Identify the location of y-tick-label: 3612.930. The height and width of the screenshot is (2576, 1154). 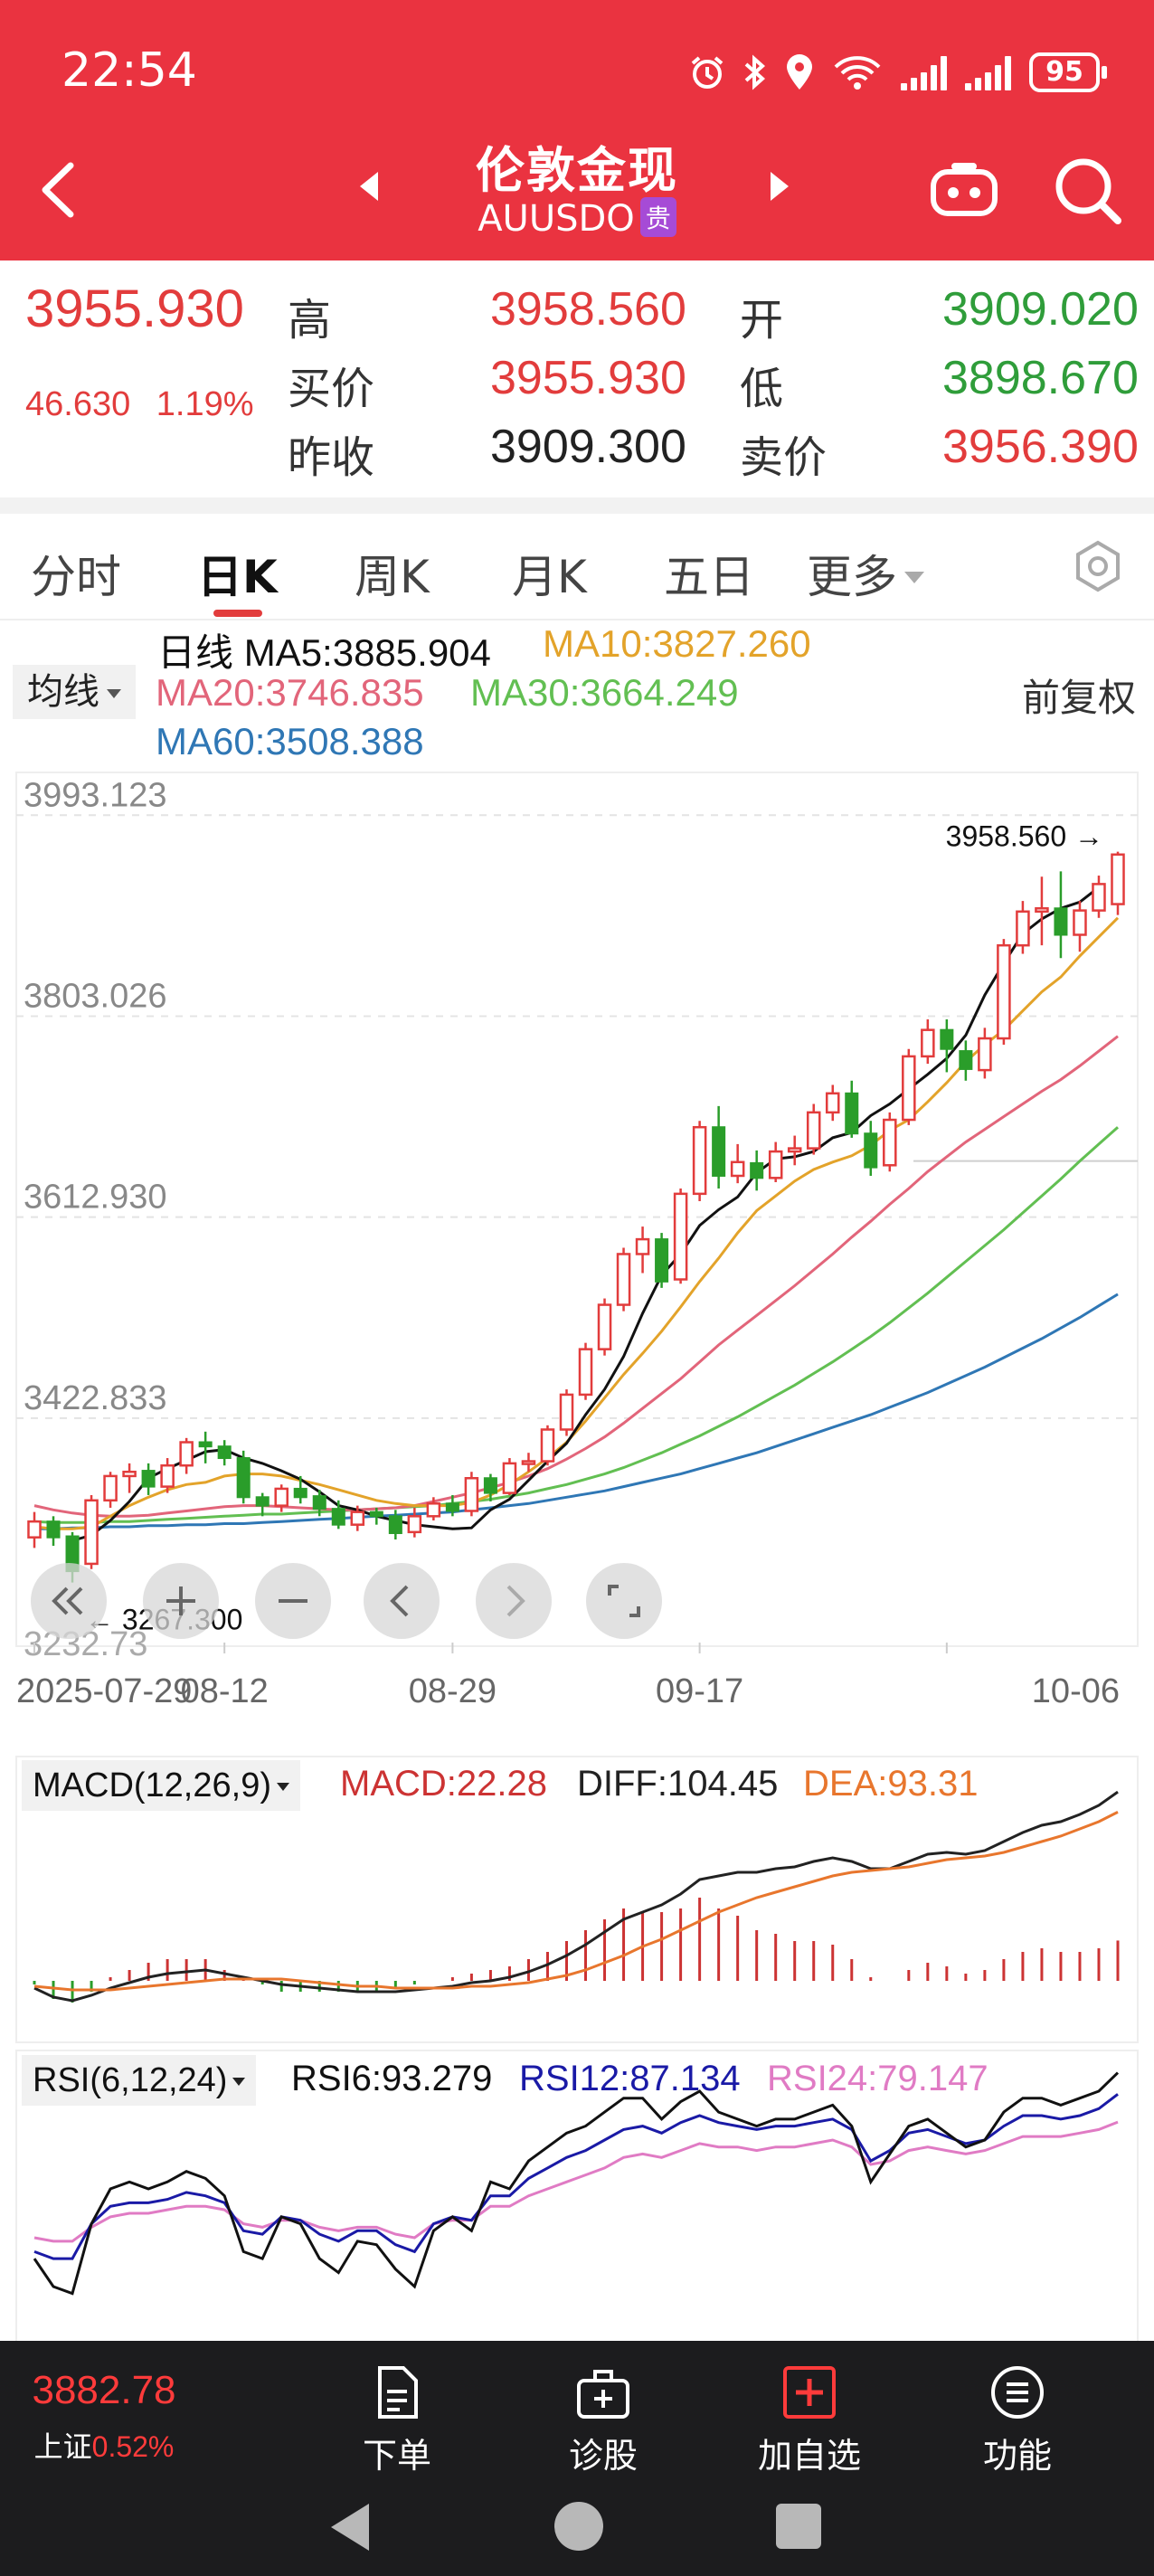
(95, 1198).